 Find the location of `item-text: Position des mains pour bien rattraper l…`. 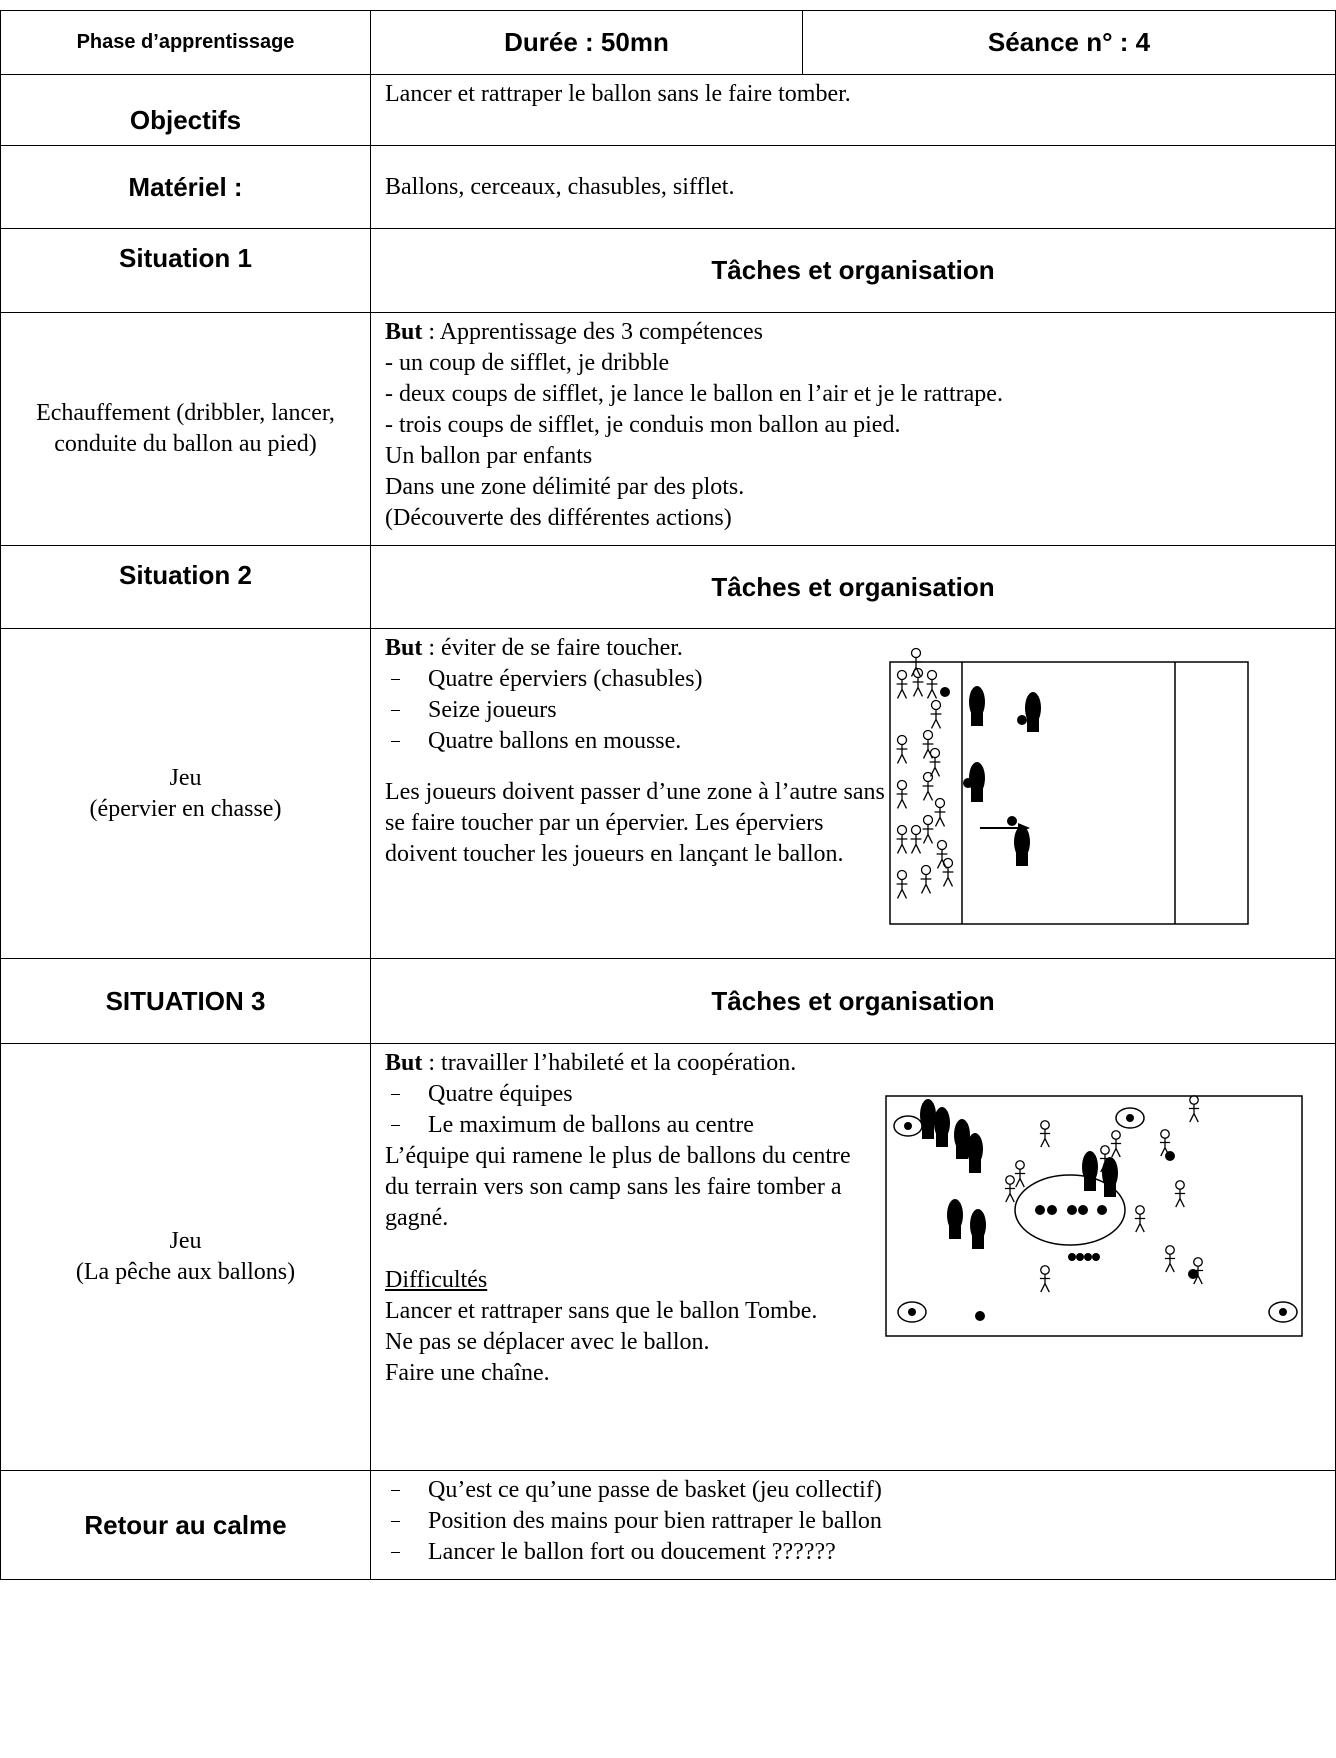

item-text: Position des mains pour bien rattraper l… is located at coordinates (655, 1521).